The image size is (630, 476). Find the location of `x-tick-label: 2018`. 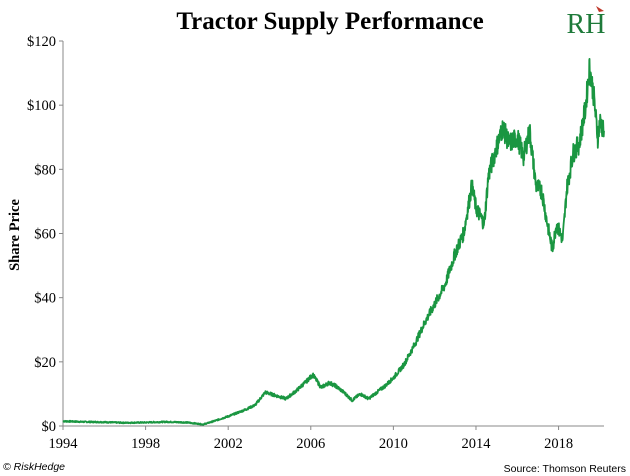

x-tick-label: 2018 is located at coordinates (558, 444).